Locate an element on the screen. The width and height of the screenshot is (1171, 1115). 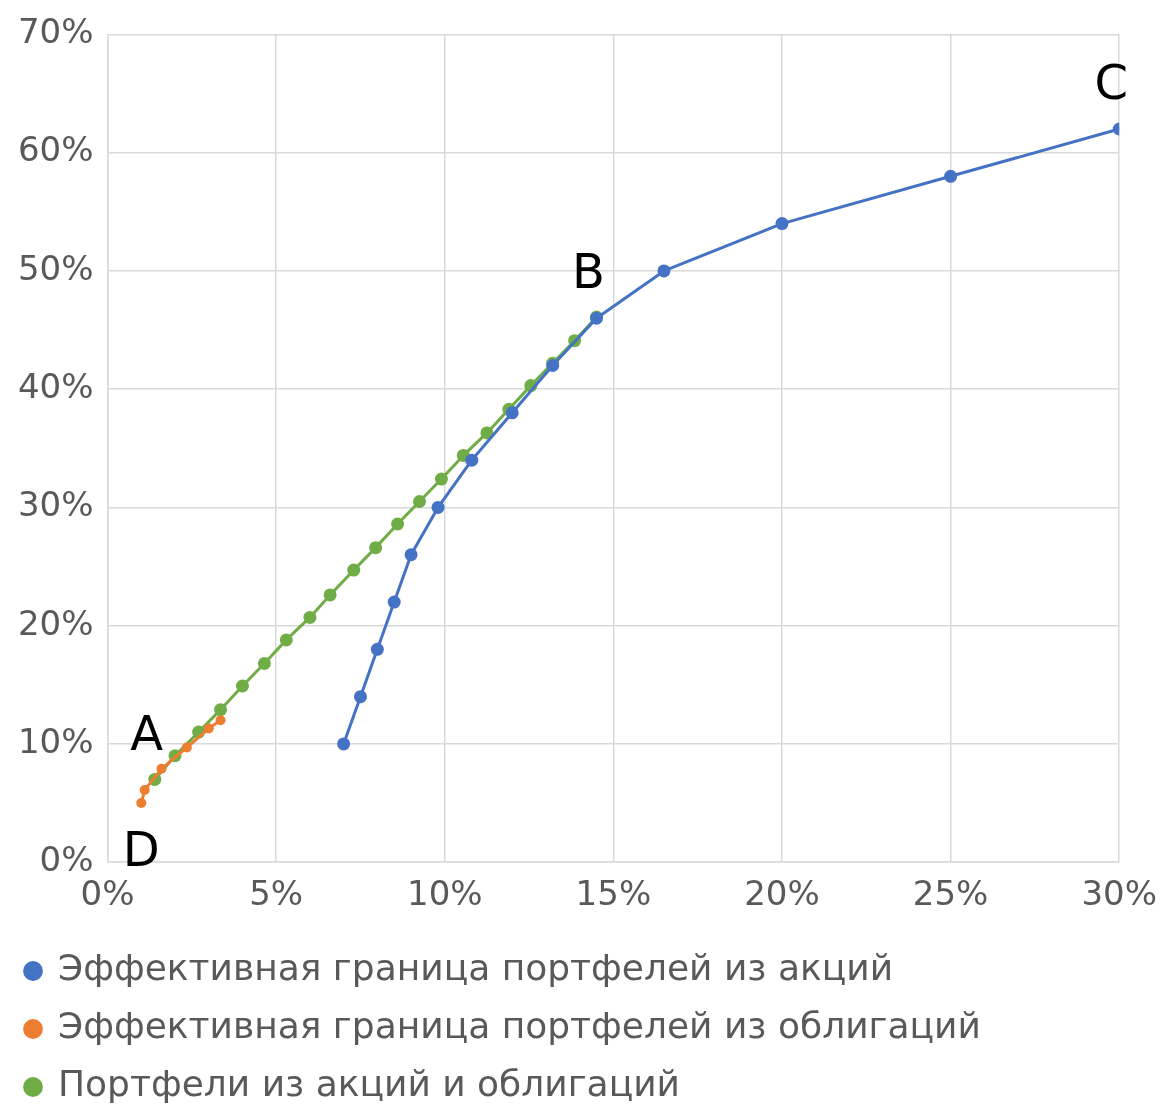
legend-label: Портфели из акций и облигаций is located at coordinates (369, 1084).